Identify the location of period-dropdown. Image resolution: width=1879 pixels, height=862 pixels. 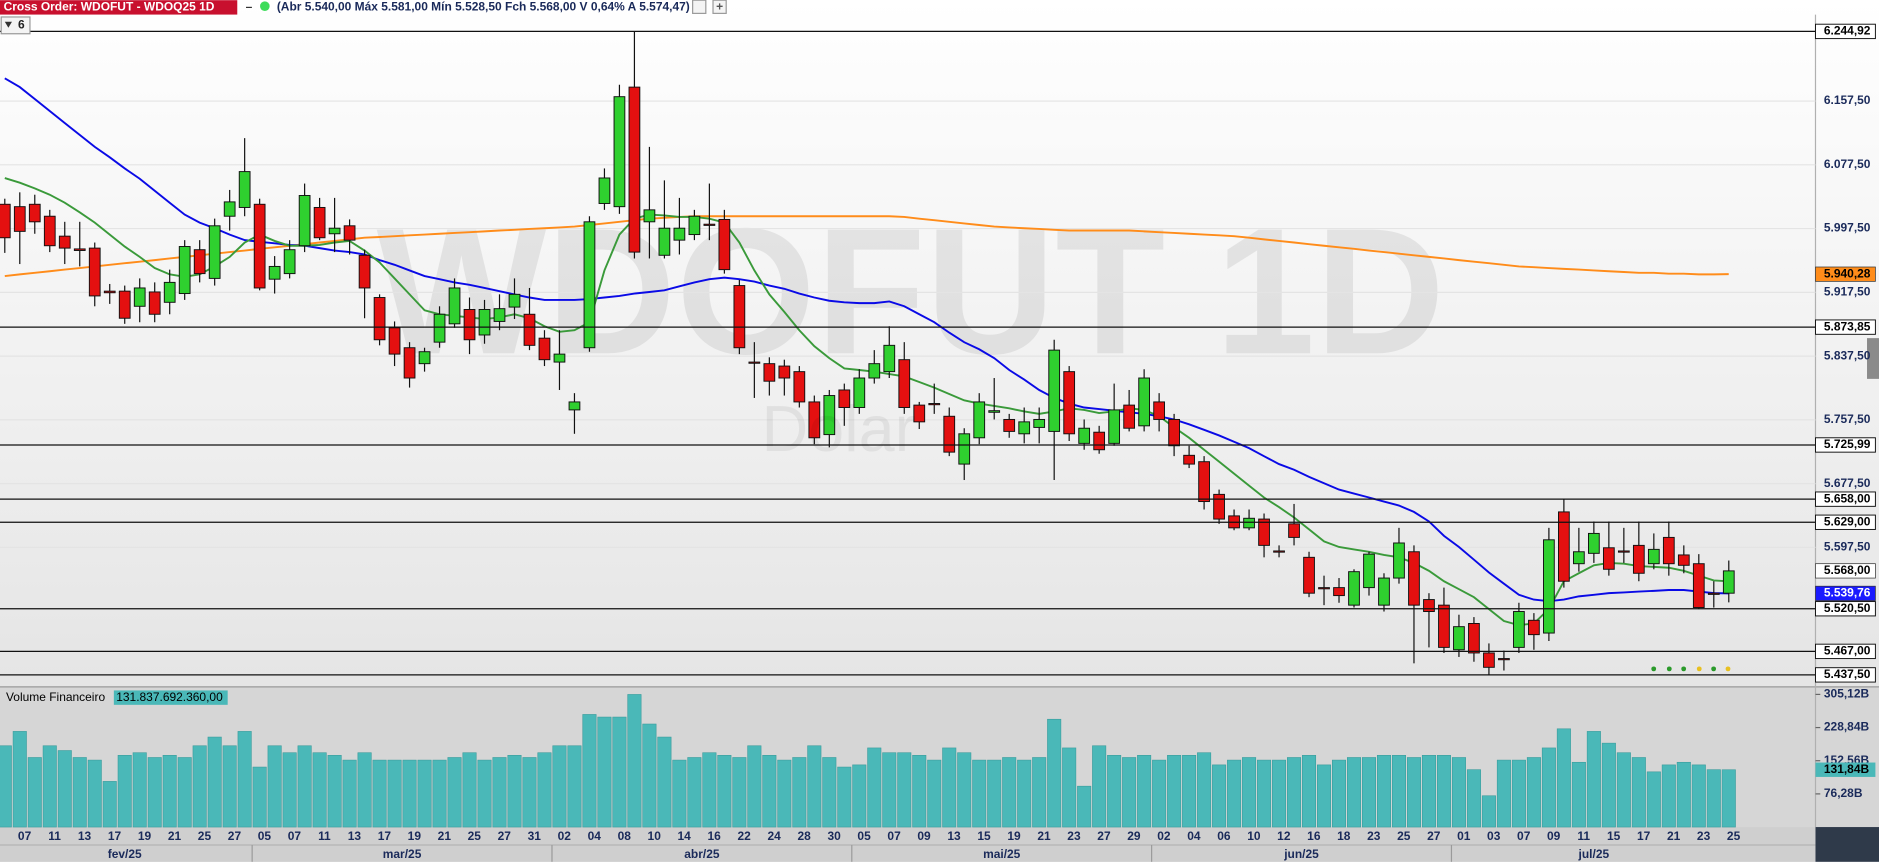
(15, 25).